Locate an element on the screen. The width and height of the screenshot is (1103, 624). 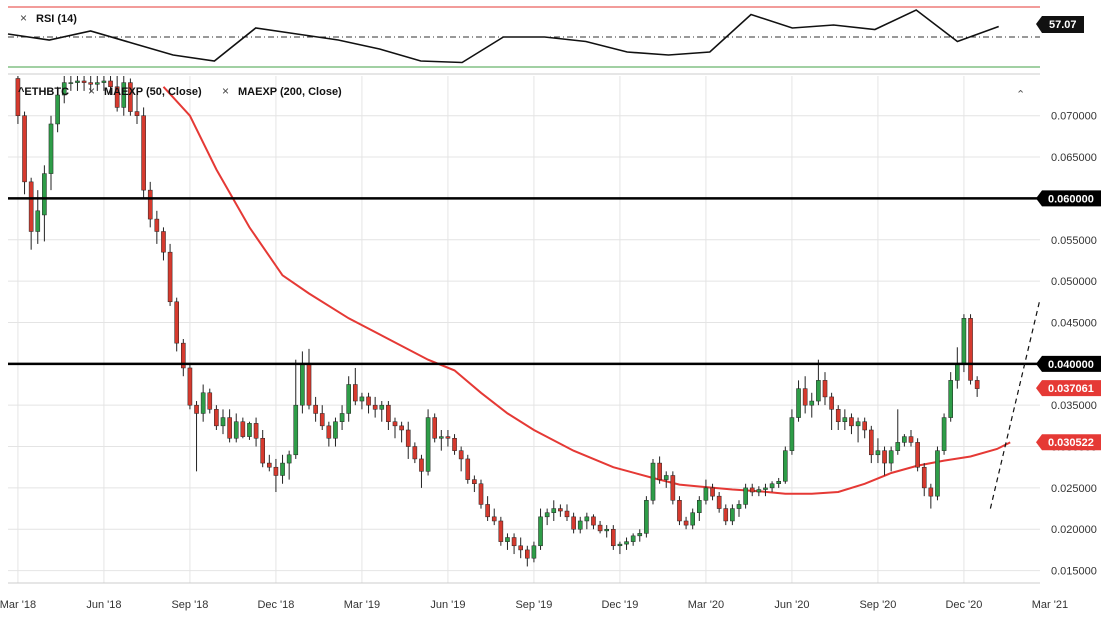
trendline is located at coordinates (1015, 404).